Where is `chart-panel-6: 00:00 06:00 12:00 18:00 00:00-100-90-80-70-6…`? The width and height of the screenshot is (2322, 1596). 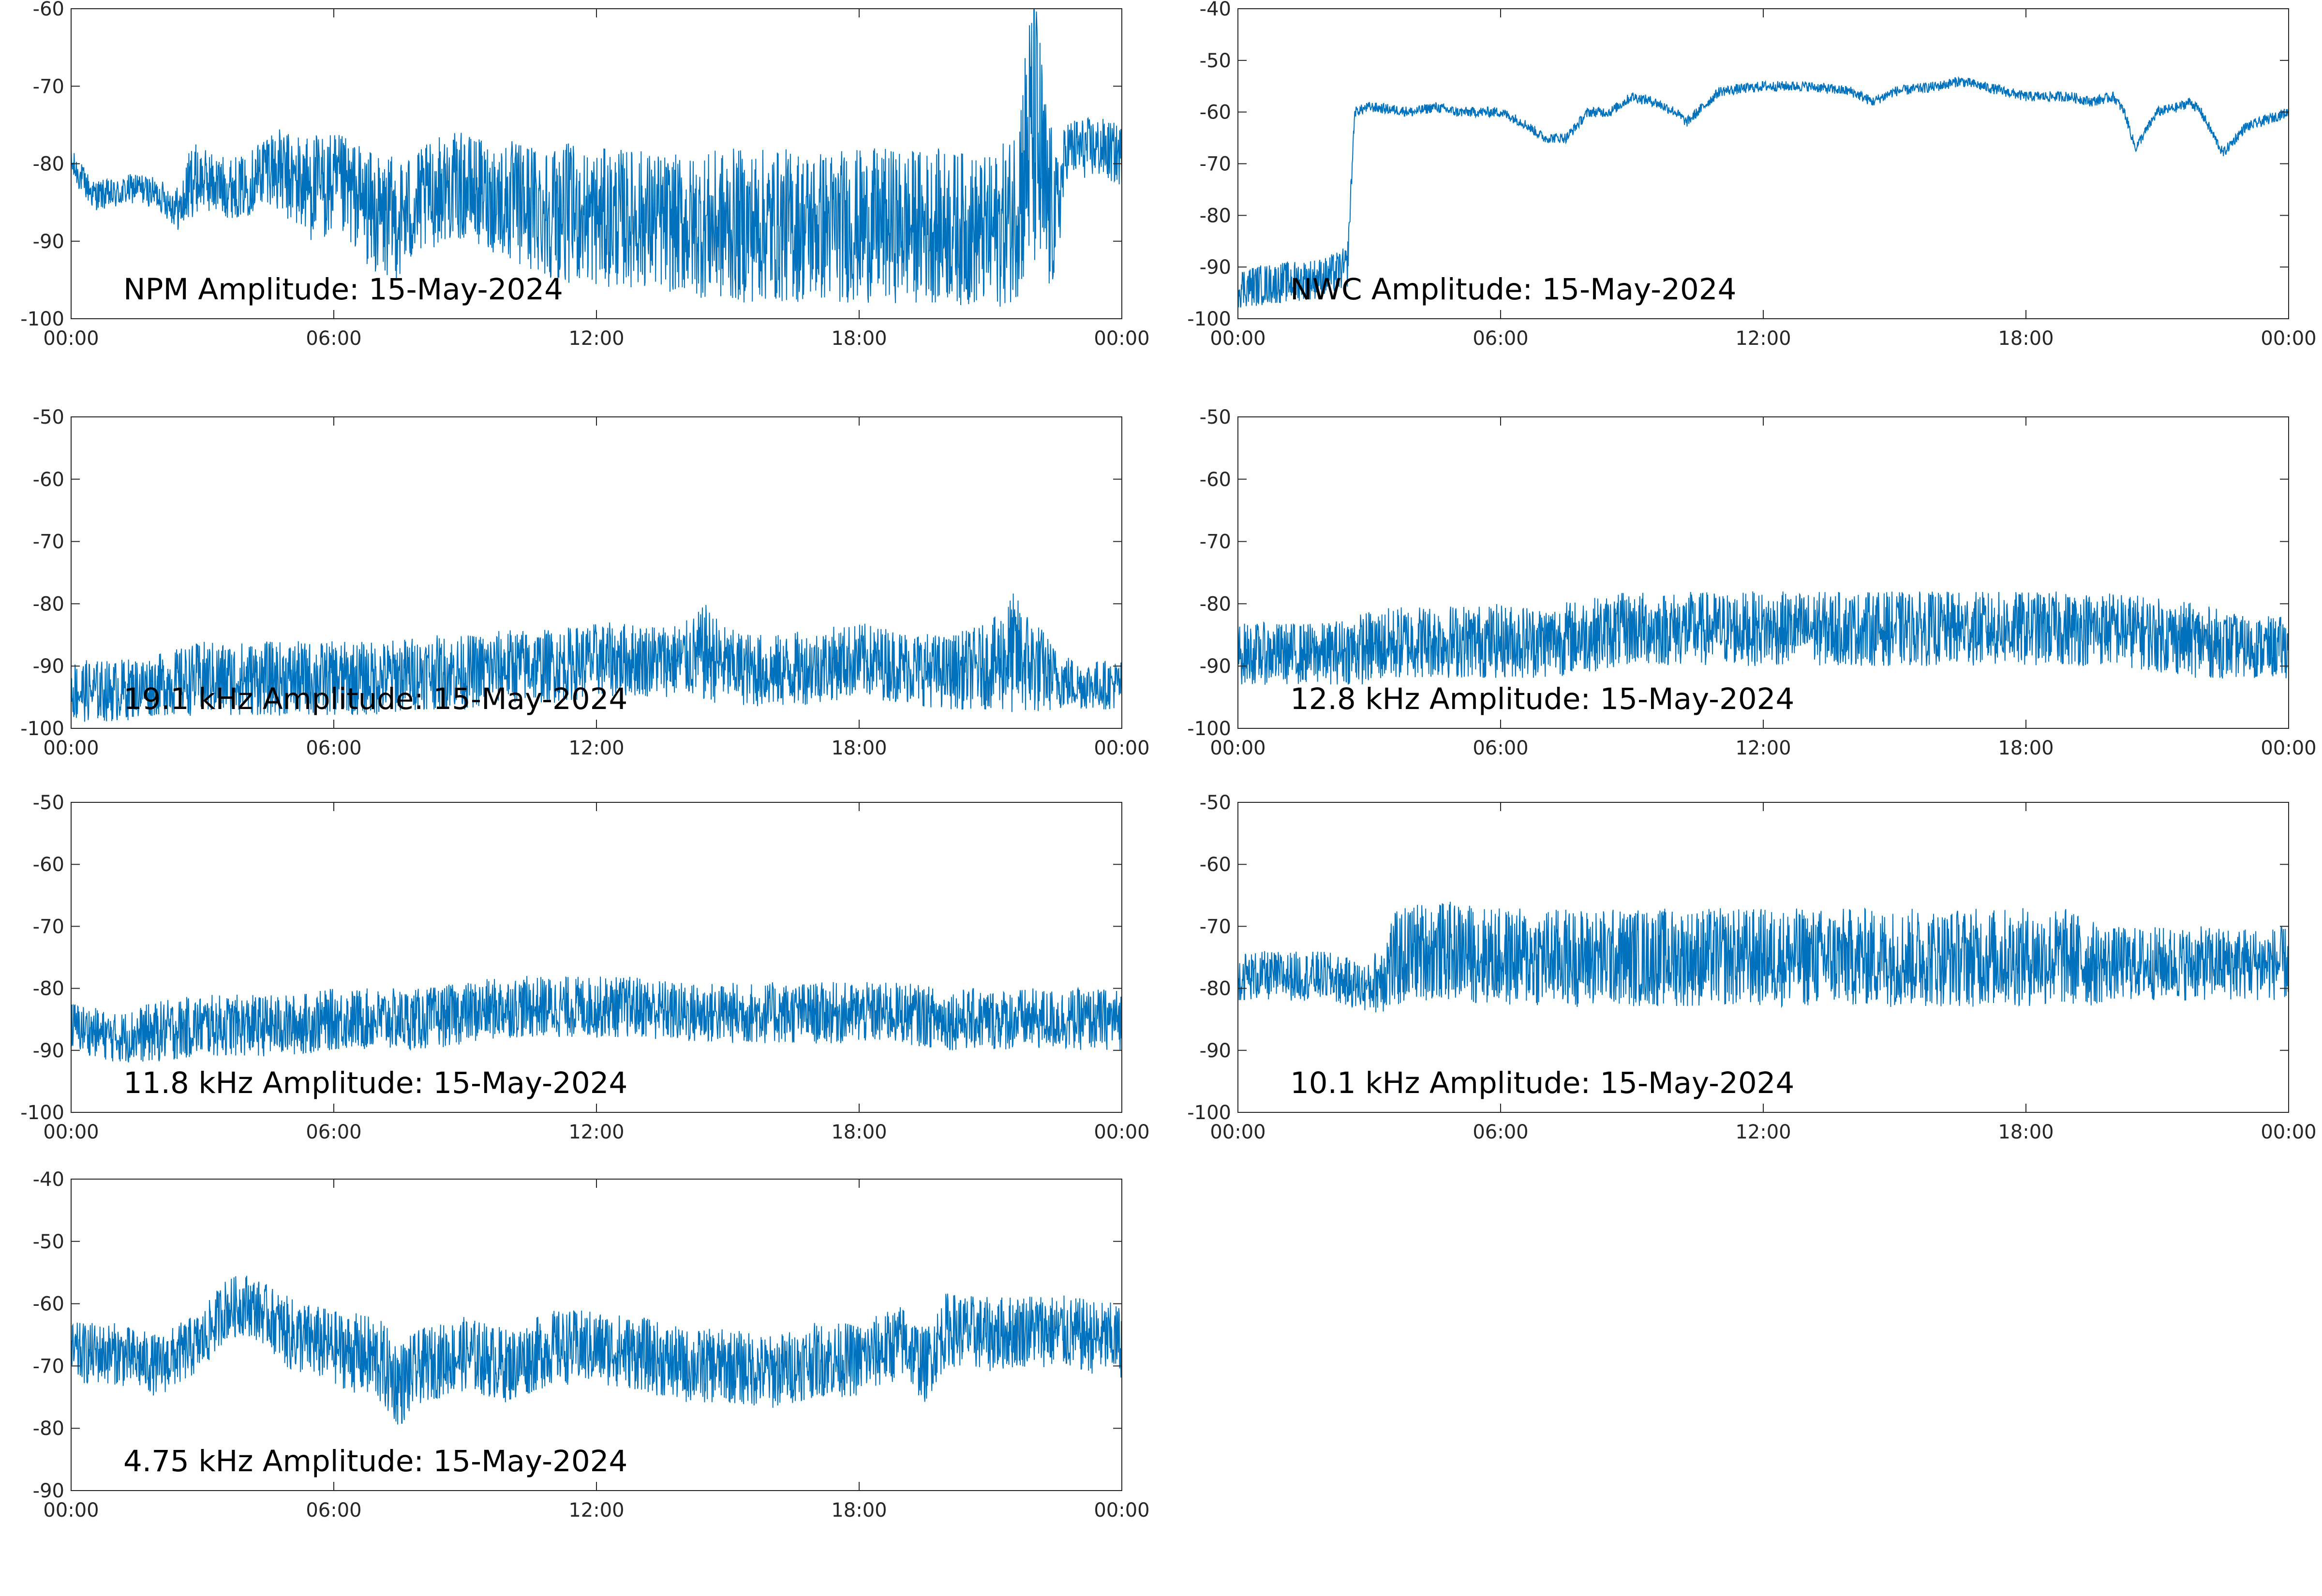 chart-panel-6: 00:00 06:00 12:00 18:00 00:00-100-90-80-70-6… is located at coordinates (1751, 967).